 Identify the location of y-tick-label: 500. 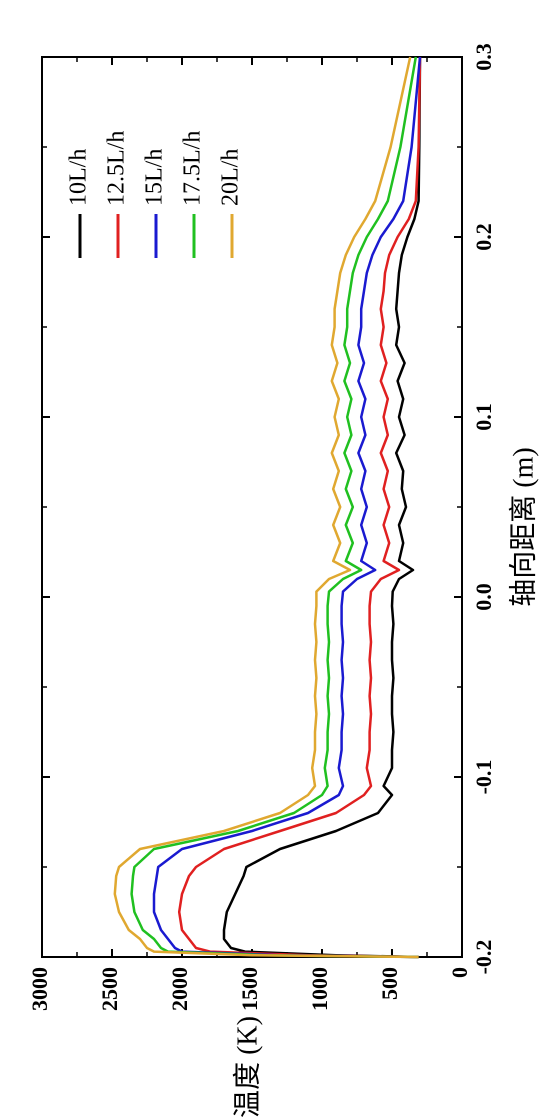
(389, 983).